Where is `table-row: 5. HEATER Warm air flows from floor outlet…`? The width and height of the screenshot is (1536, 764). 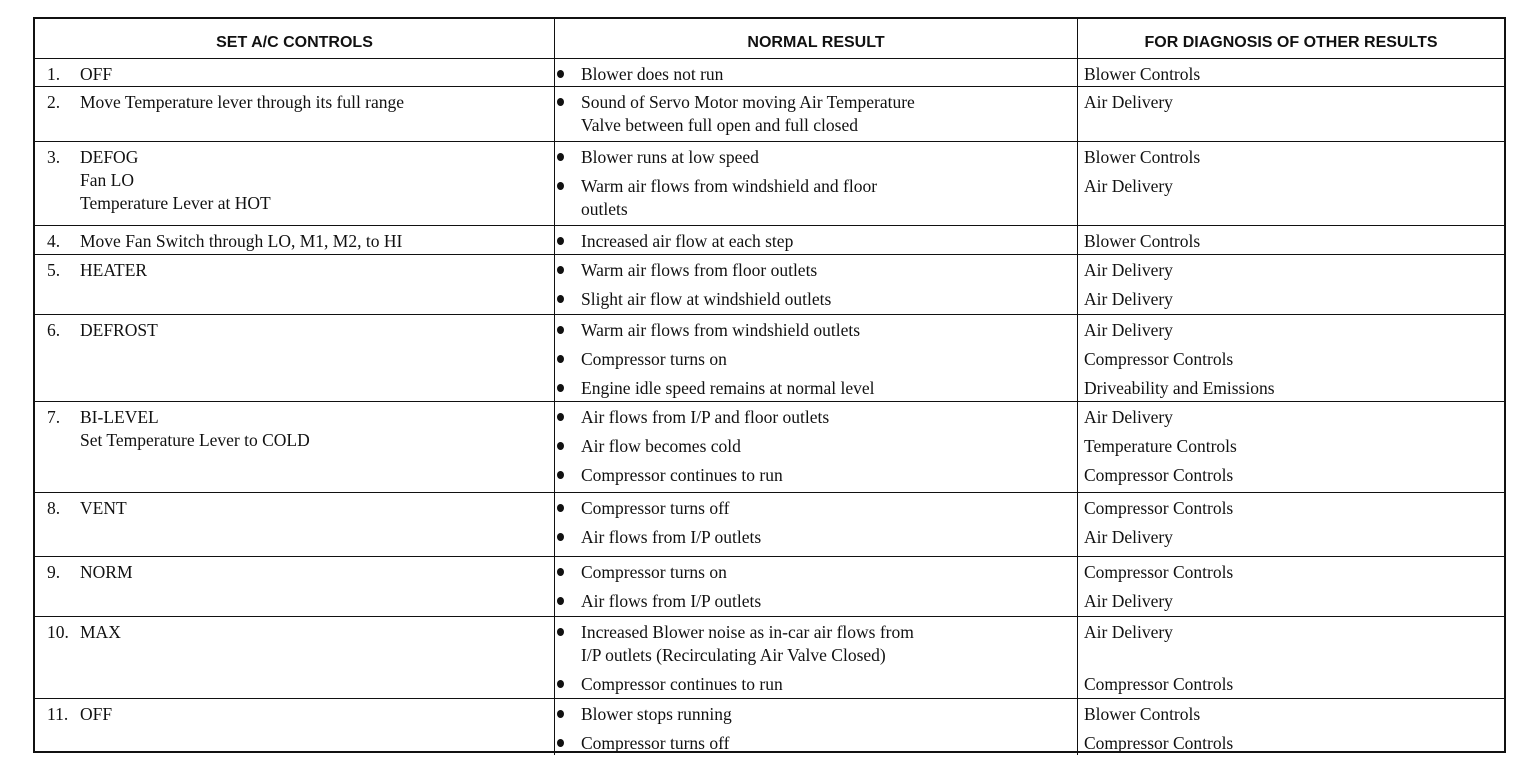
table-row: 5. HEATER Warm air flows from floor outlet… is located at coordinates (769, 285).